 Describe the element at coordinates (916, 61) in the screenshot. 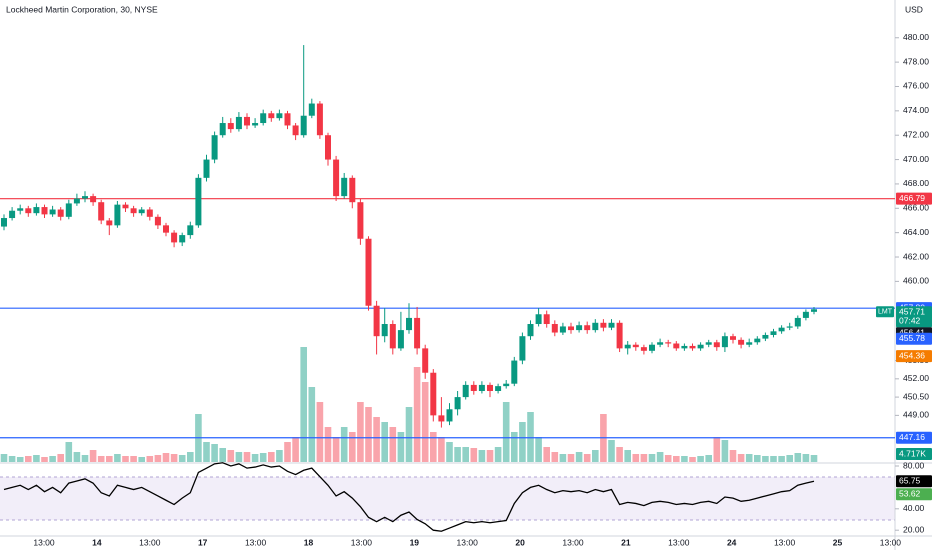

I see `y-tick-label: 478.00` at that location.